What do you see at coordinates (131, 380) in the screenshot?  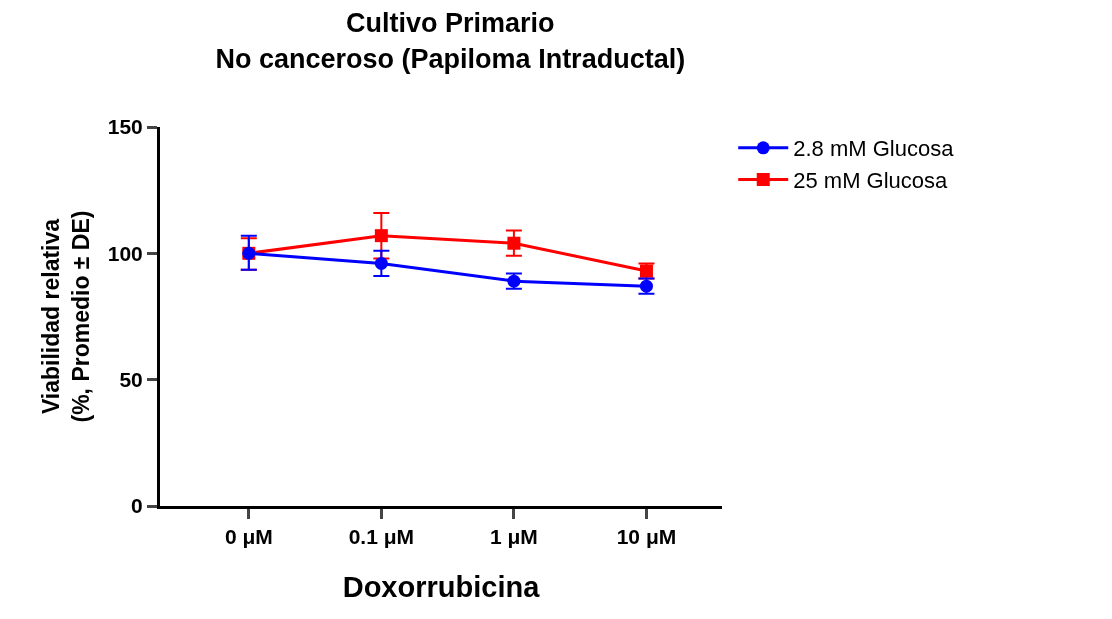 I see `y-tick-label: 50` at bounding box center [131, 380].